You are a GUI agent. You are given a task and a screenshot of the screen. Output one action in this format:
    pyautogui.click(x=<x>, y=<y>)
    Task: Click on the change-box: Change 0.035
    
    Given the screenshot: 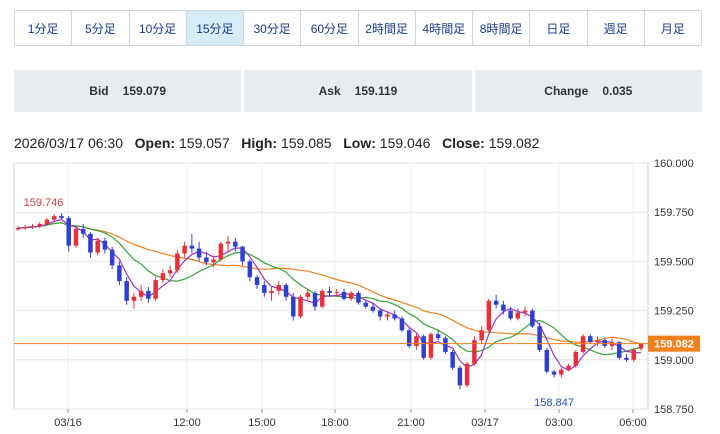 What is the action you would take?
    pyautogui.click(x=588, y=91)
    